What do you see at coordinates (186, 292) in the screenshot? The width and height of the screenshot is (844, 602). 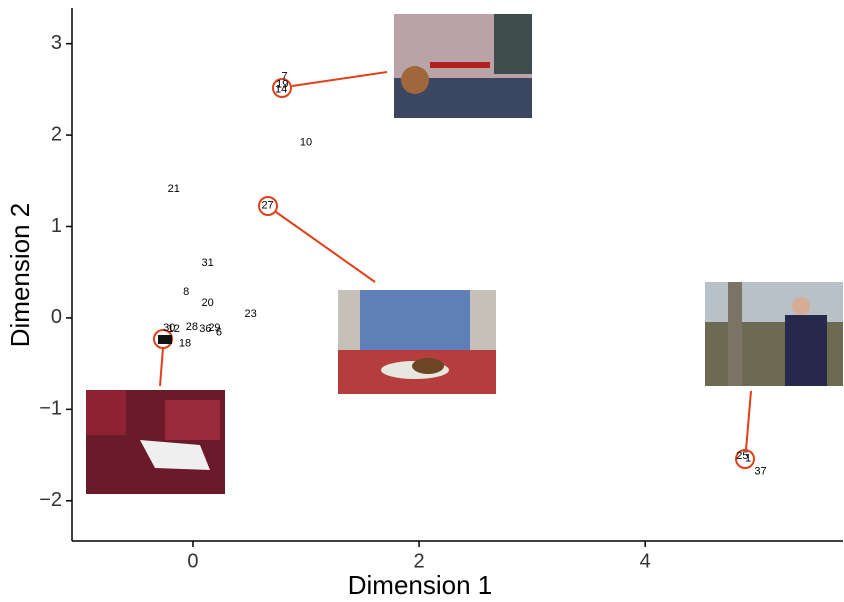 I see `point-label: 8` at bounding box center [186, 292].